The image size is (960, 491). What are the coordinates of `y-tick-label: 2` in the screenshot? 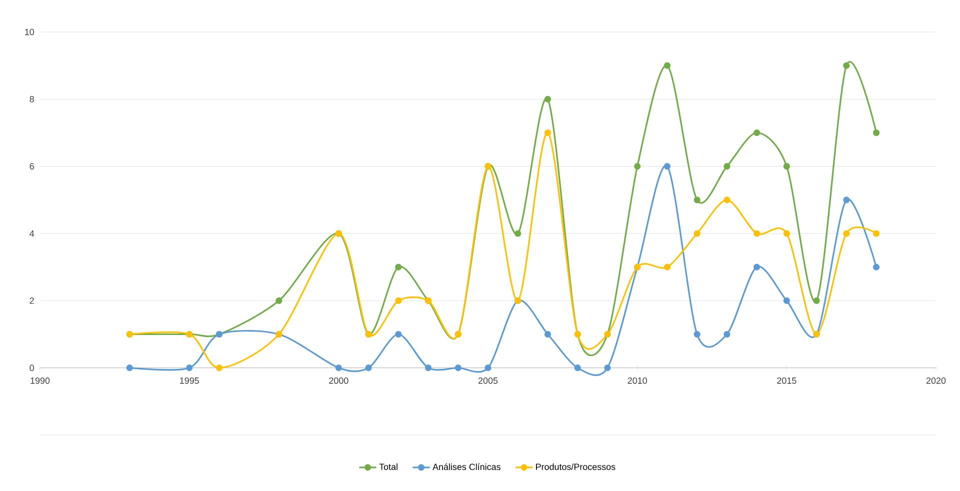 It's located at (32, 301).